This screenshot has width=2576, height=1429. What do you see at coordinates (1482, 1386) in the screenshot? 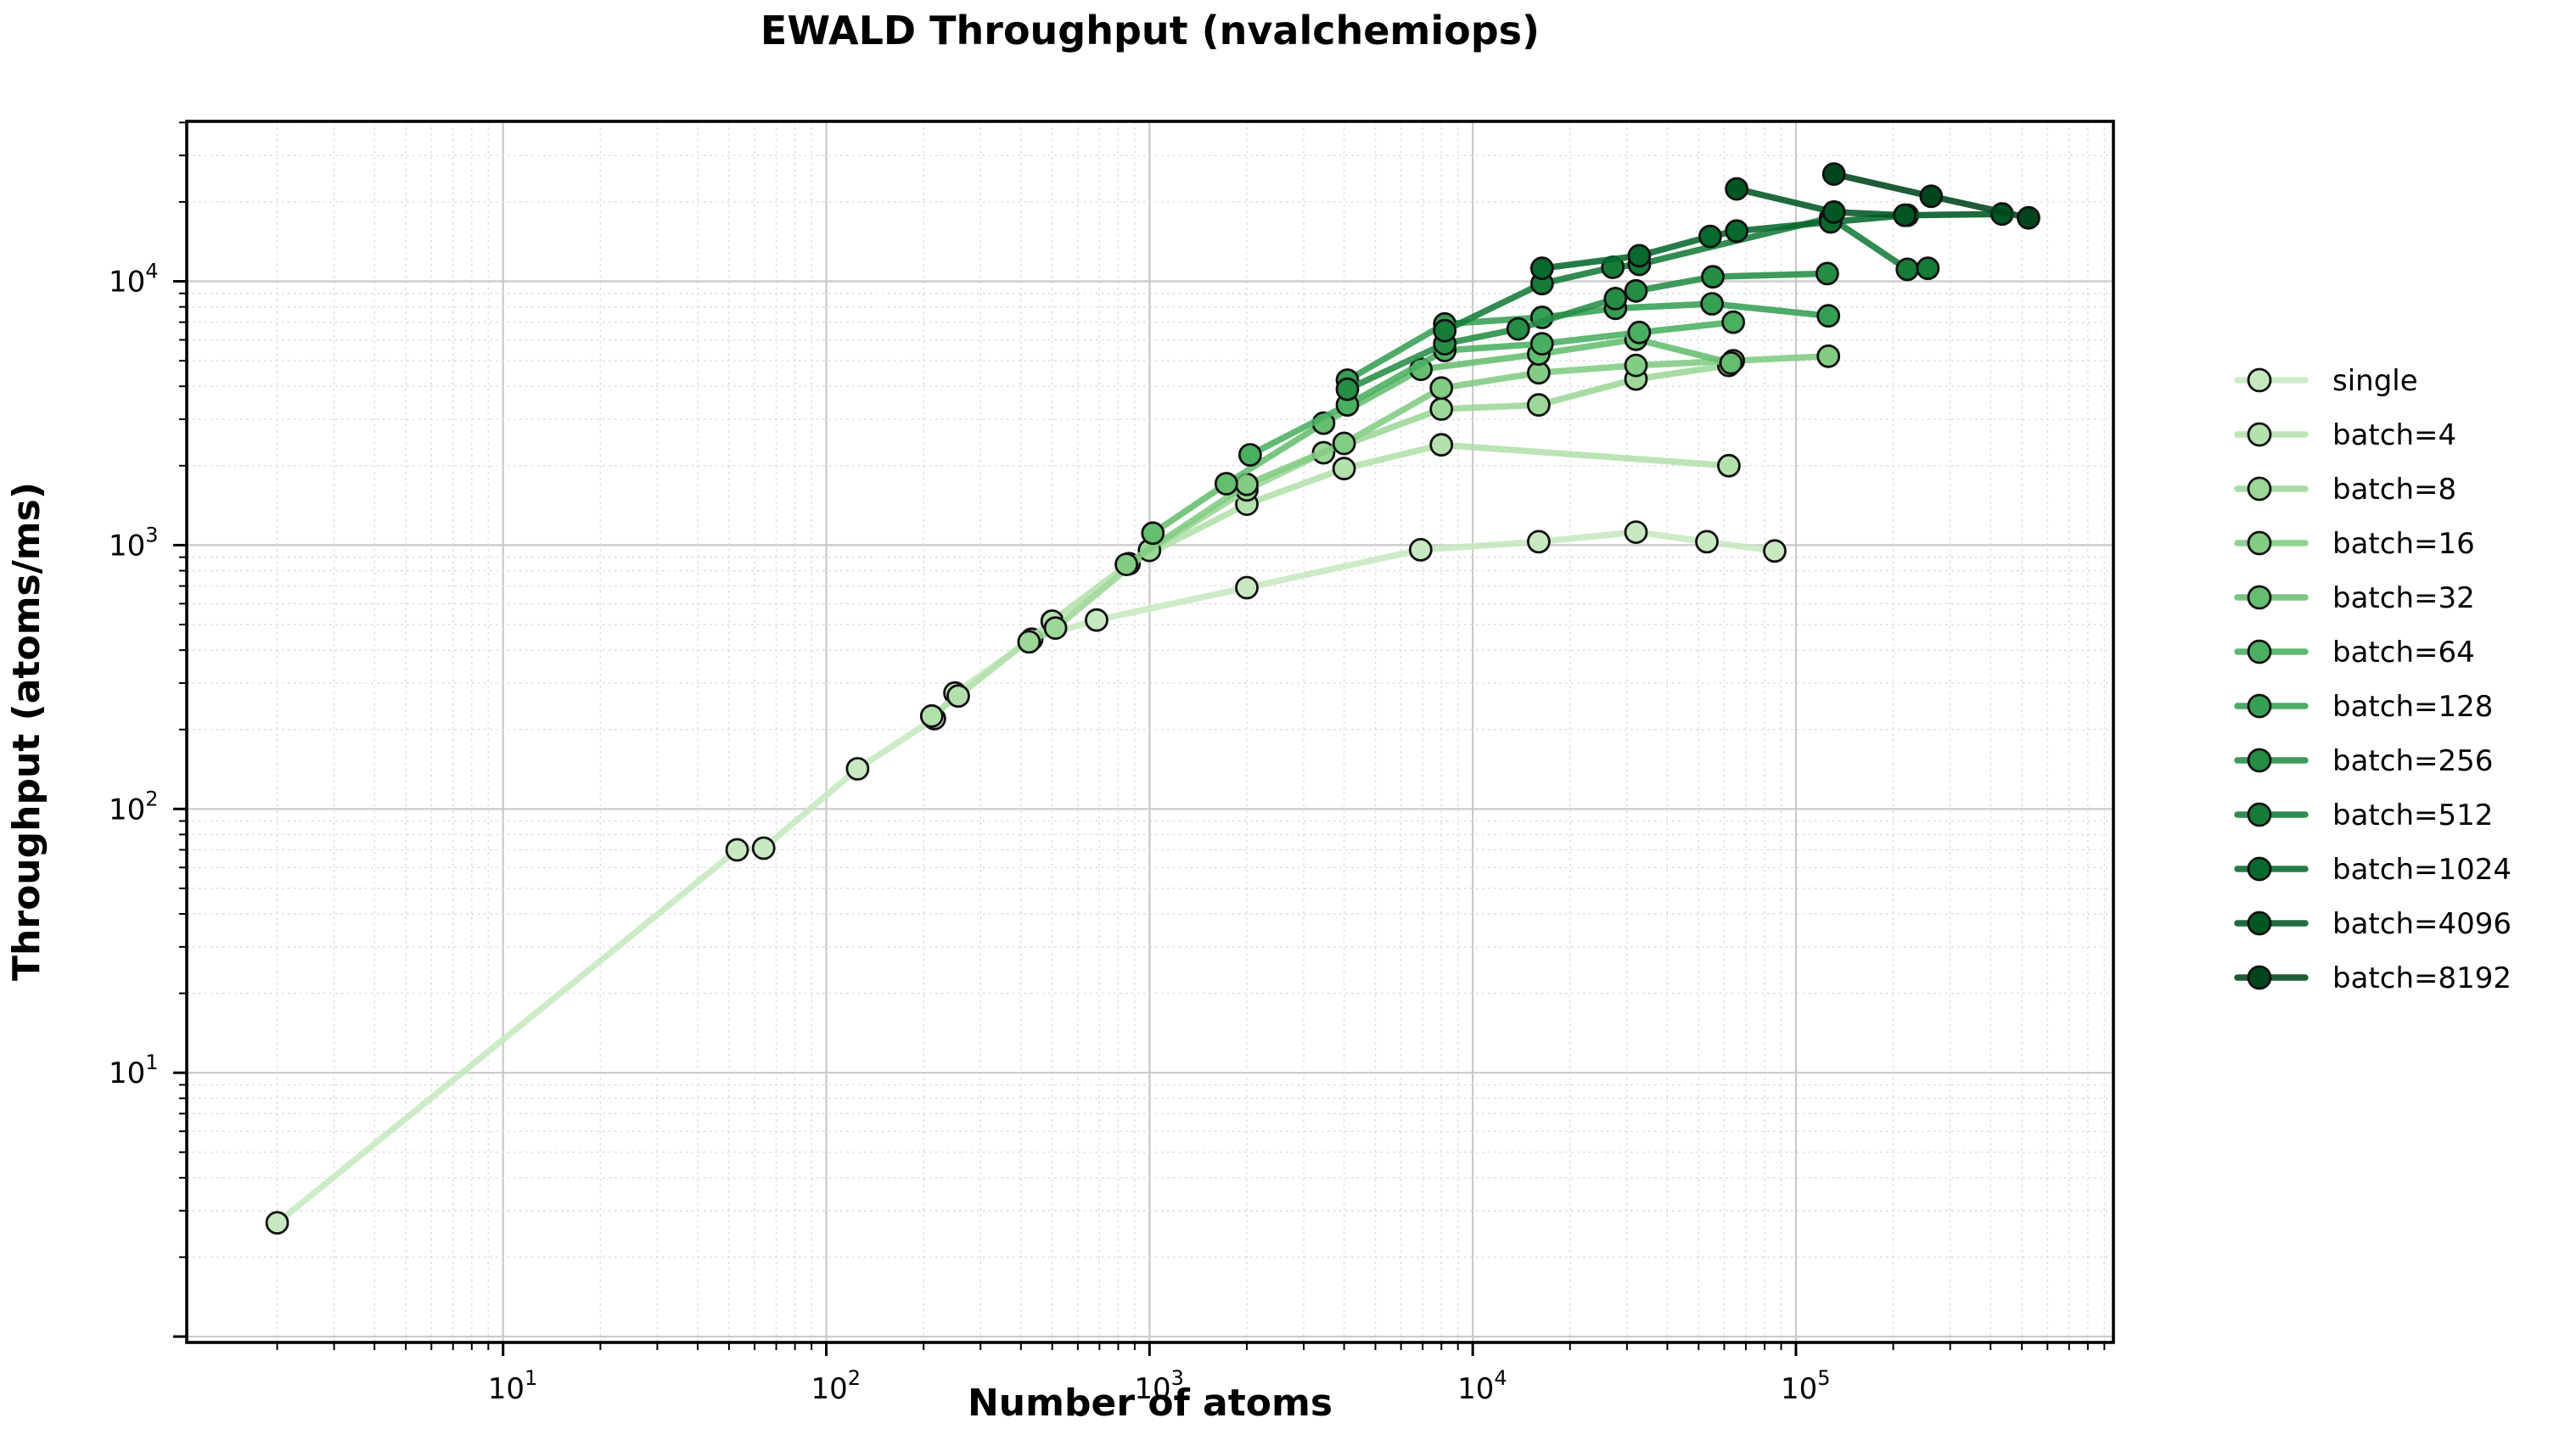
I see `x-tick-label: 10⁴` at bounding box center [1482, 1386].